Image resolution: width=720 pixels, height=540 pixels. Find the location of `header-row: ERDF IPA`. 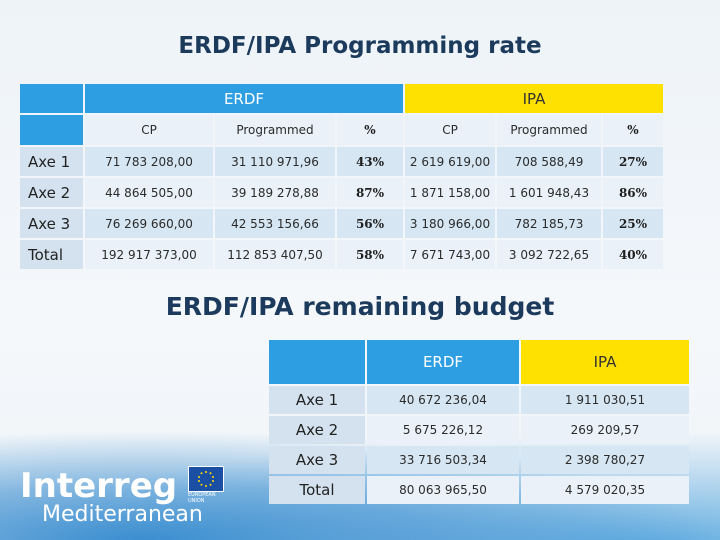

header-row: ERDF IPA is located at coordinates (479, 362).